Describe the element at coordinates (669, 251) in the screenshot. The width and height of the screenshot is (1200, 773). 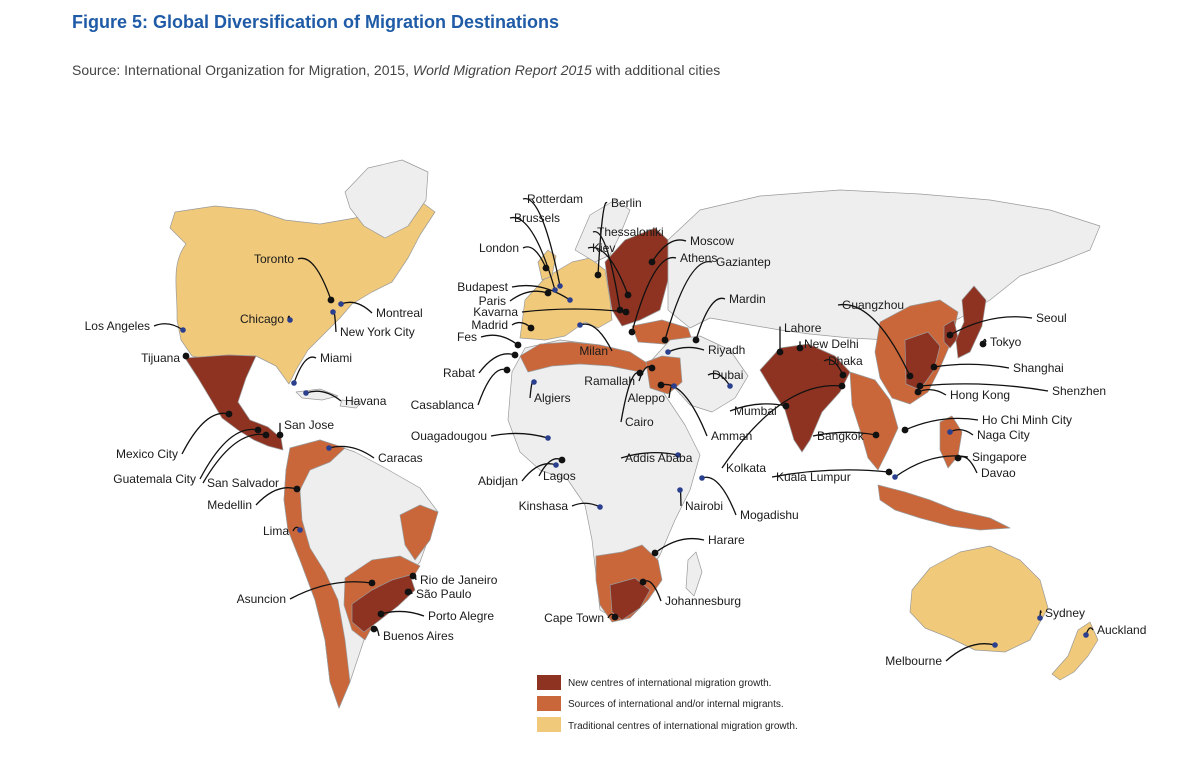
I see `leader-line-moscow` at that location.